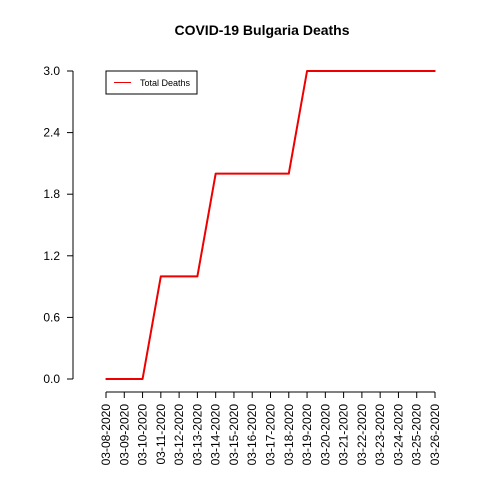  What do you see at coordinates (165, 83) in the screenshot?
I see `legend-label-total-deaths: Total Deaths` at bounding box center [165, 83].